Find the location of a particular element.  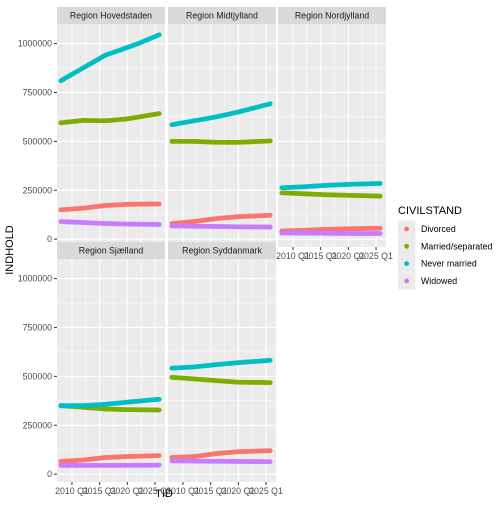

y-axis-row-2: 0 250000 500000 750000 1000000 is located at coordinates (37, 376).